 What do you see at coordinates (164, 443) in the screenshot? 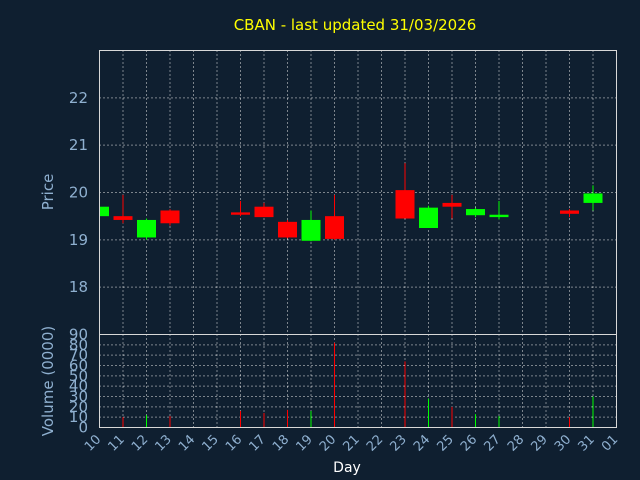
I see `x-tick-label: 13` at bounding box center [164, 443].